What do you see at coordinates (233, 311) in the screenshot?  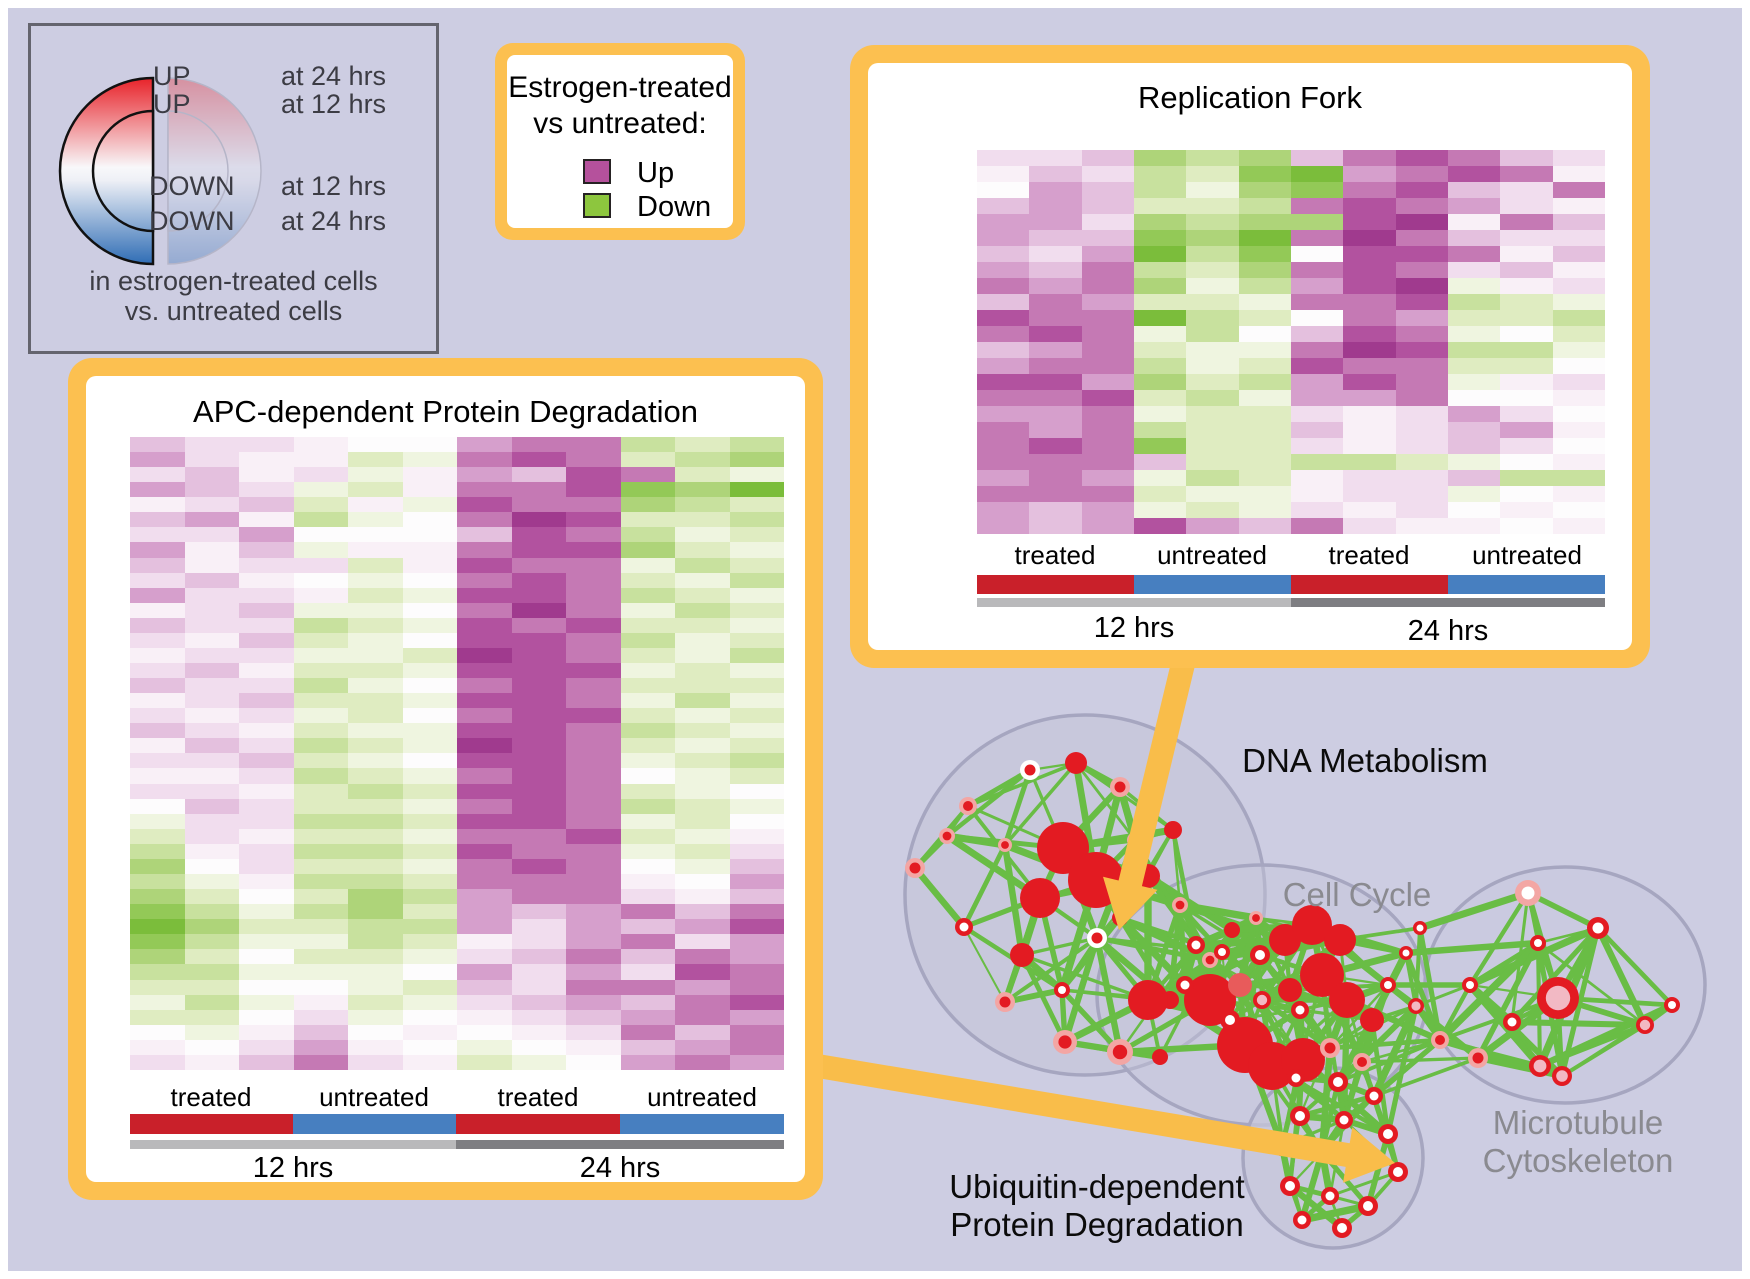 I see `circle-legend-footer-2: vs. untreated cells` at bounding box center [233, 311].